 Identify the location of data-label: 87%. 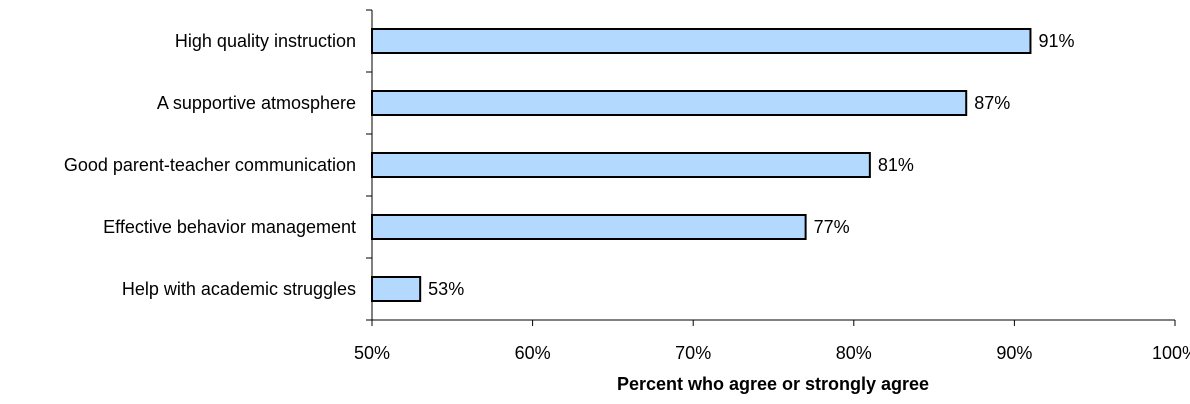
(992, 103).